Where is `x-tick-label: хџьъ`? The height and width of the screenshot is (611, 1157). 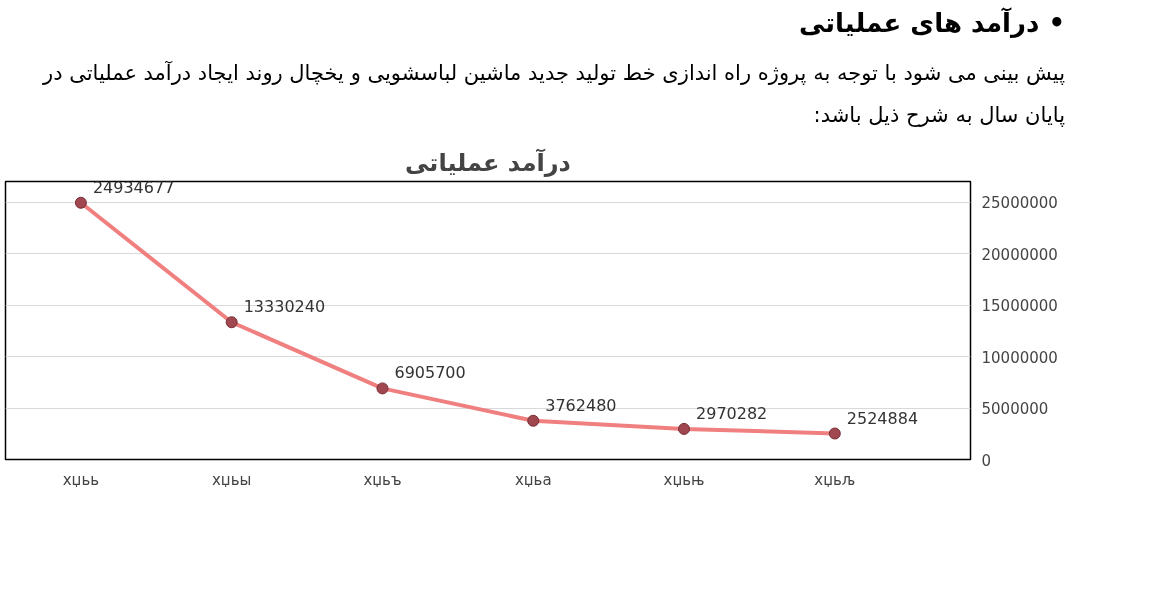
x-tick-label: хџьъ is located at coordinates (382, 479).